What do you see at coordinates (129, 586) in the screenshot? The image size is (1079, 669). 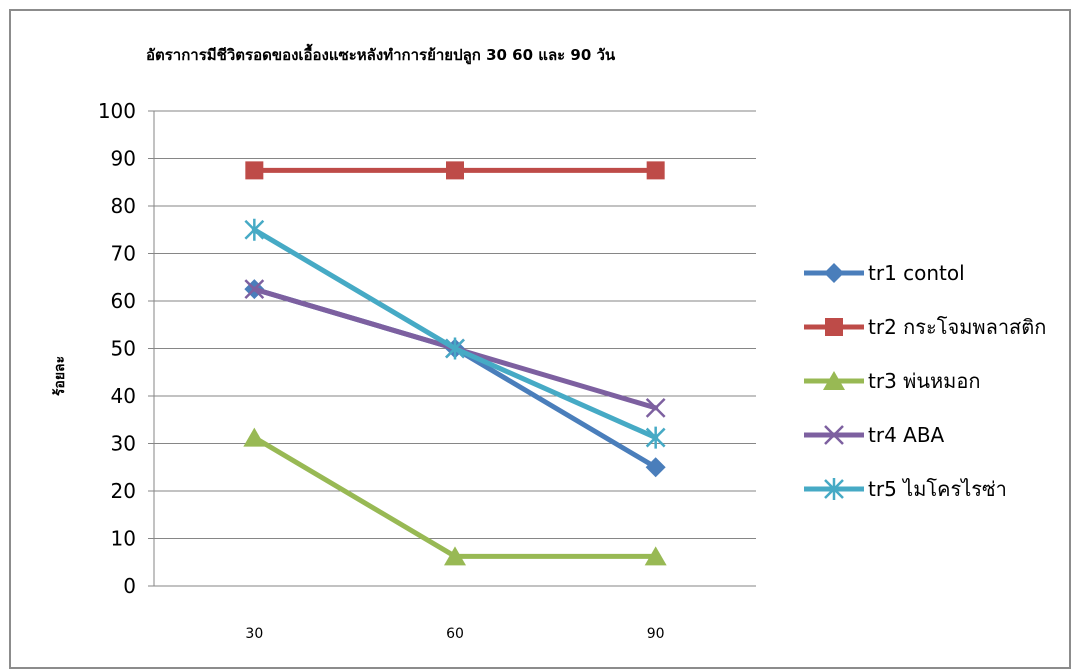 I see `y-tick-label: 0` at bounding box center [129, 586].